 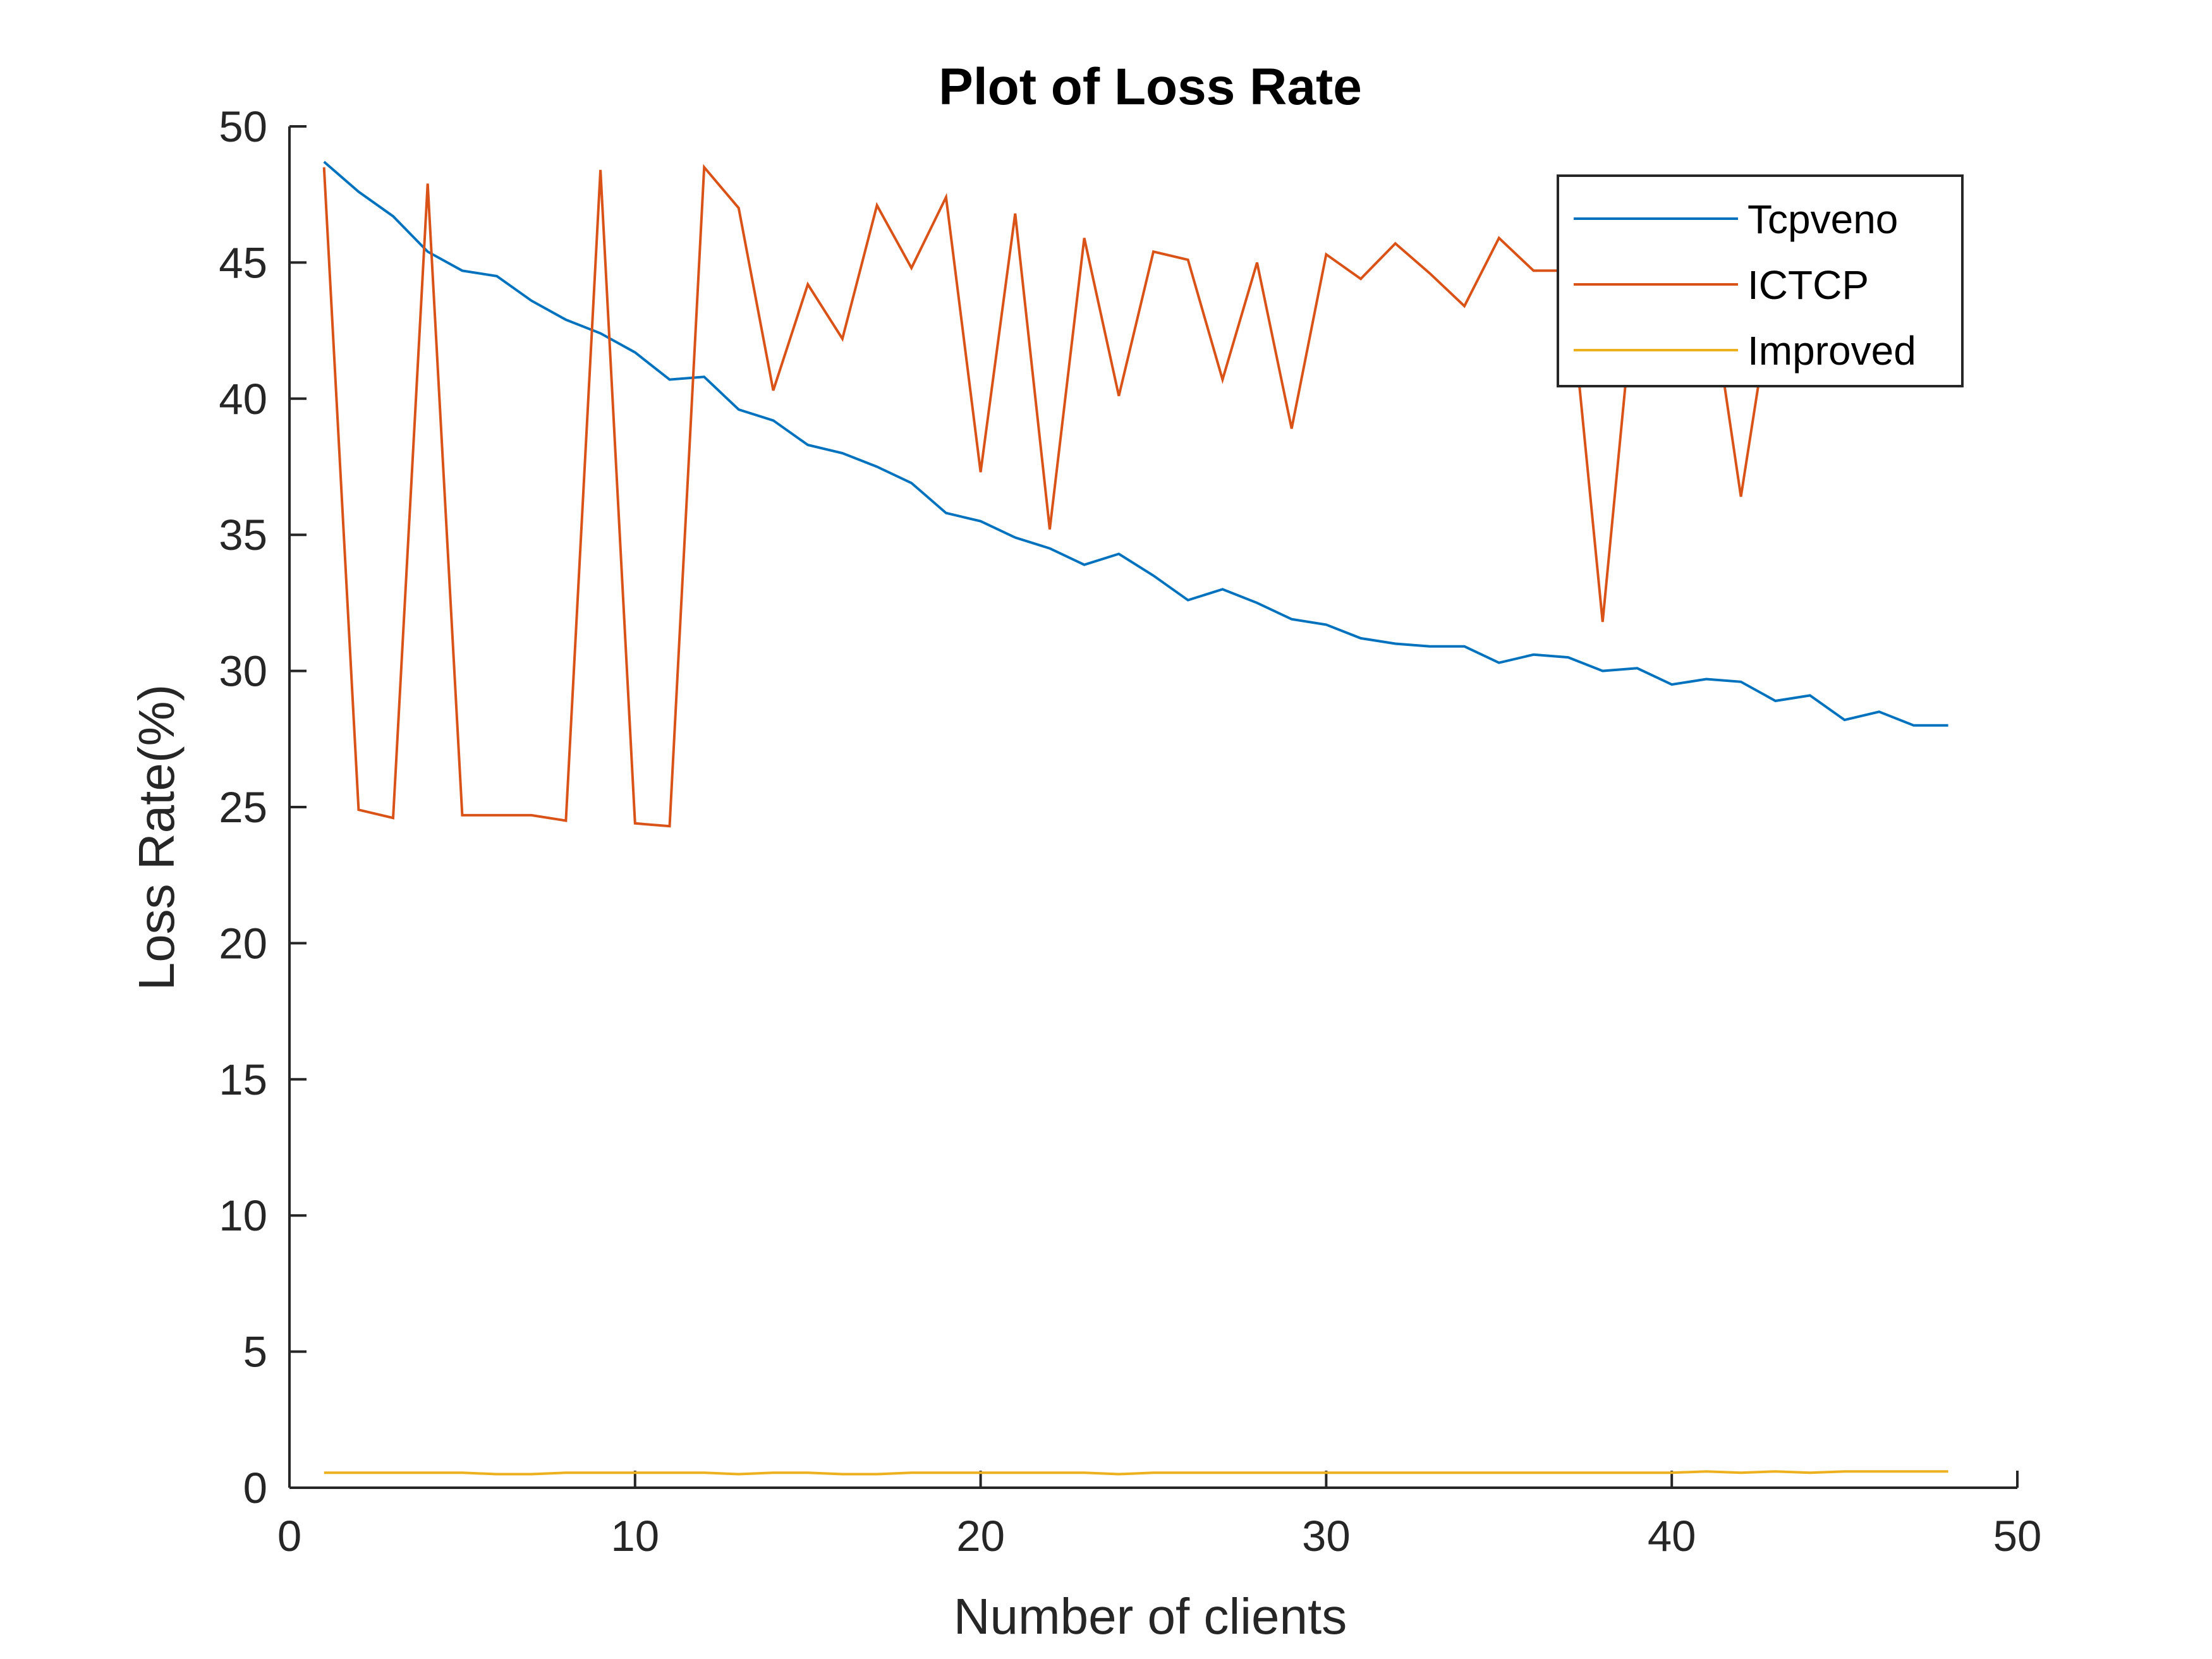 What do you see at coordinates (255, 1352) in the screenshot?
I see `y-tick-label: 5` at bounding box center [255, 1352].